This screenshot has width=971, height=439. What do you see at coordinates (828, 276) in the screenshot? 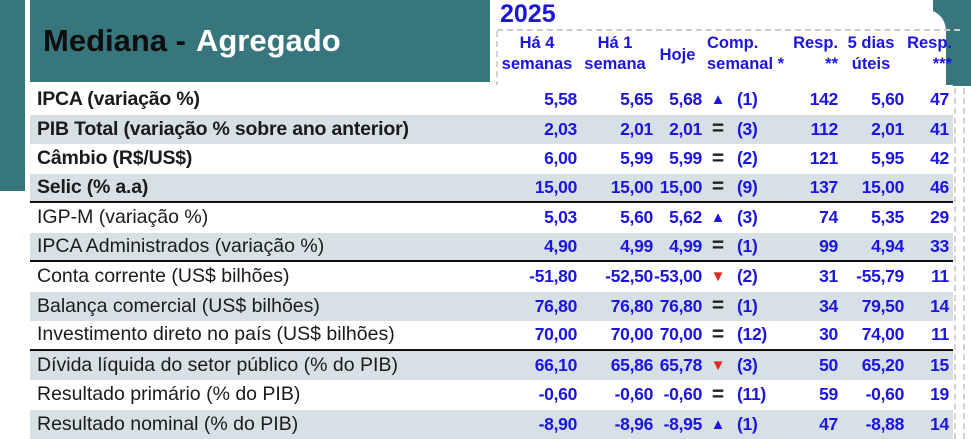
I see `respondentes-count: 31` at bounding box center [828, 276].